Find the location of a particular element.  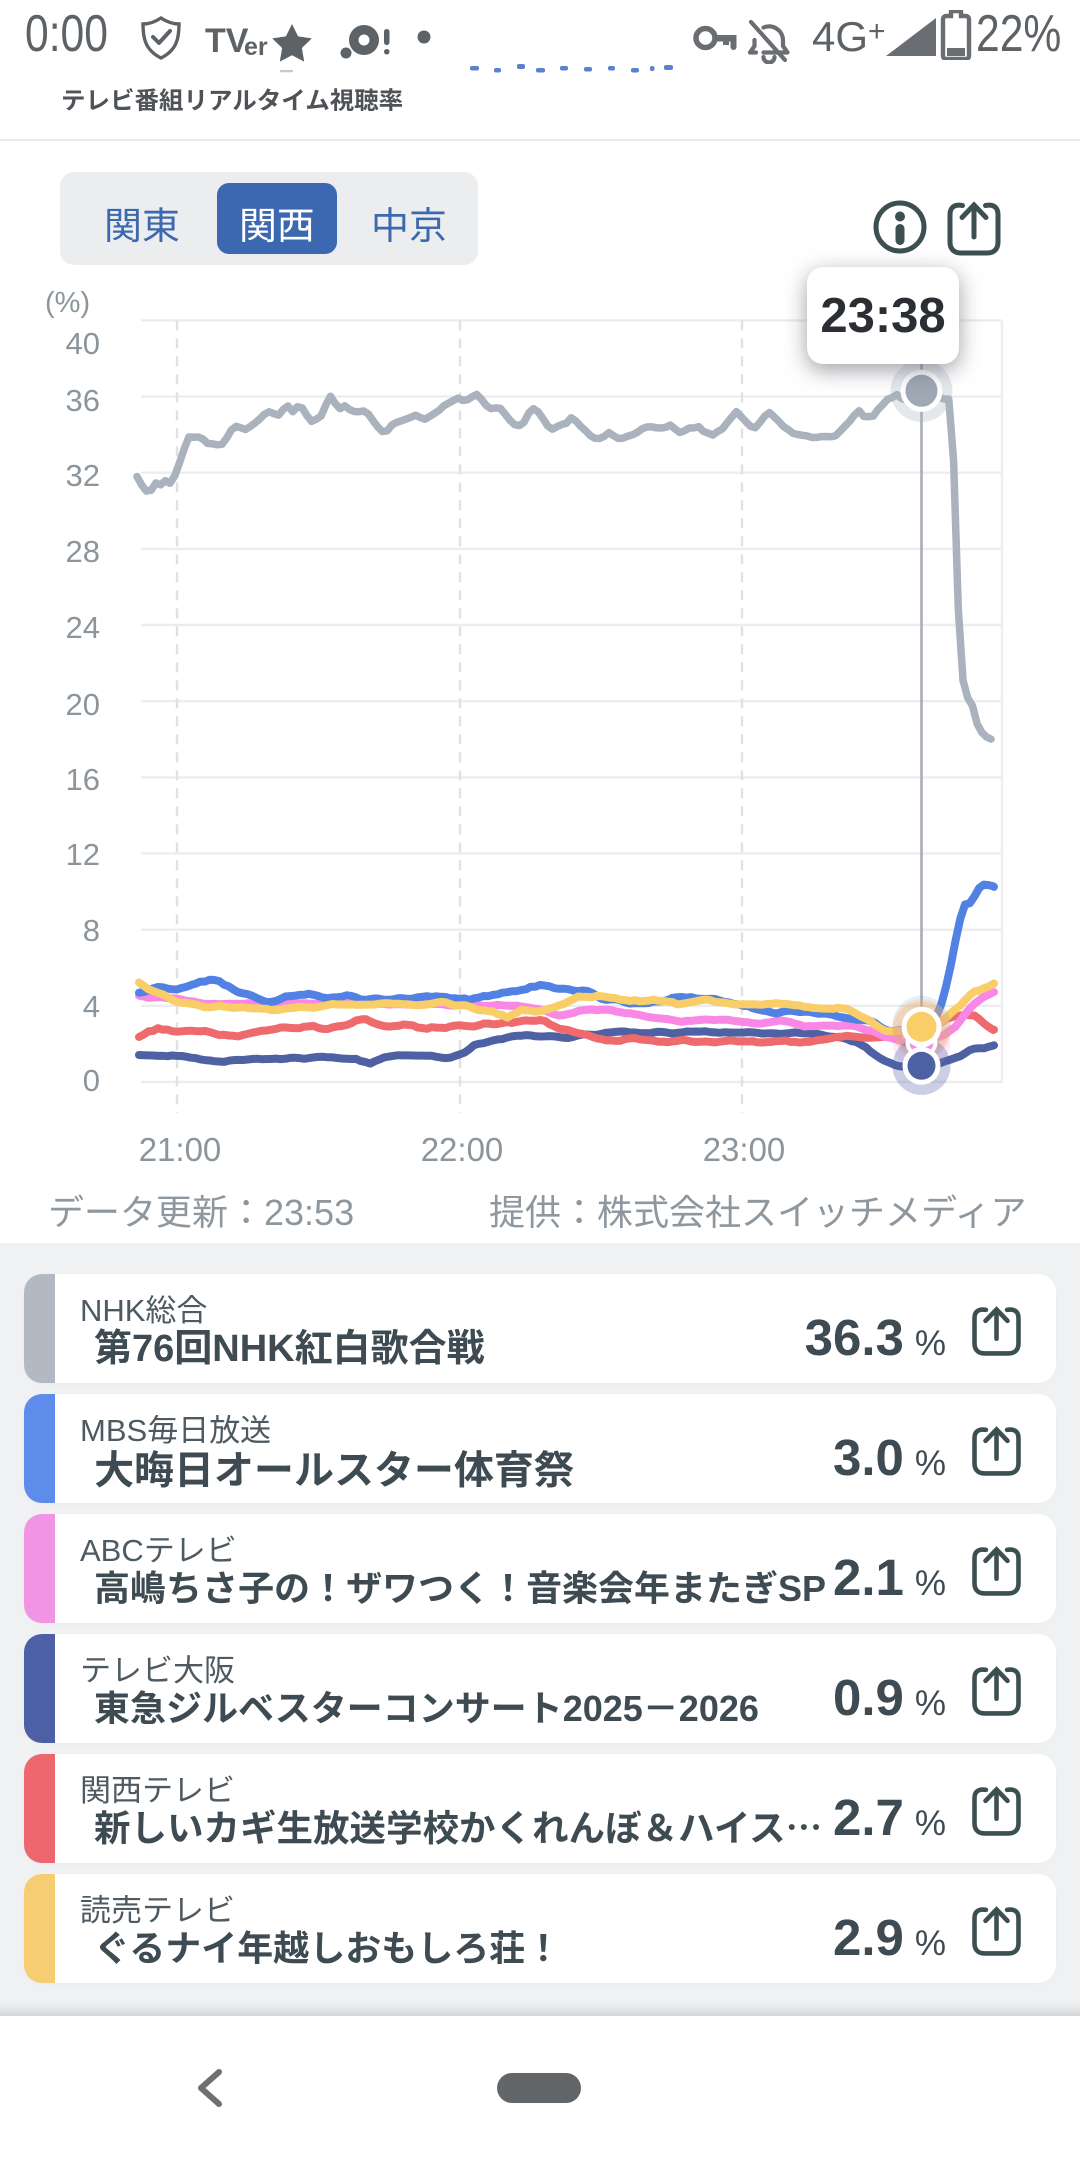

svg-text: er is located at coordinates (256, 47).